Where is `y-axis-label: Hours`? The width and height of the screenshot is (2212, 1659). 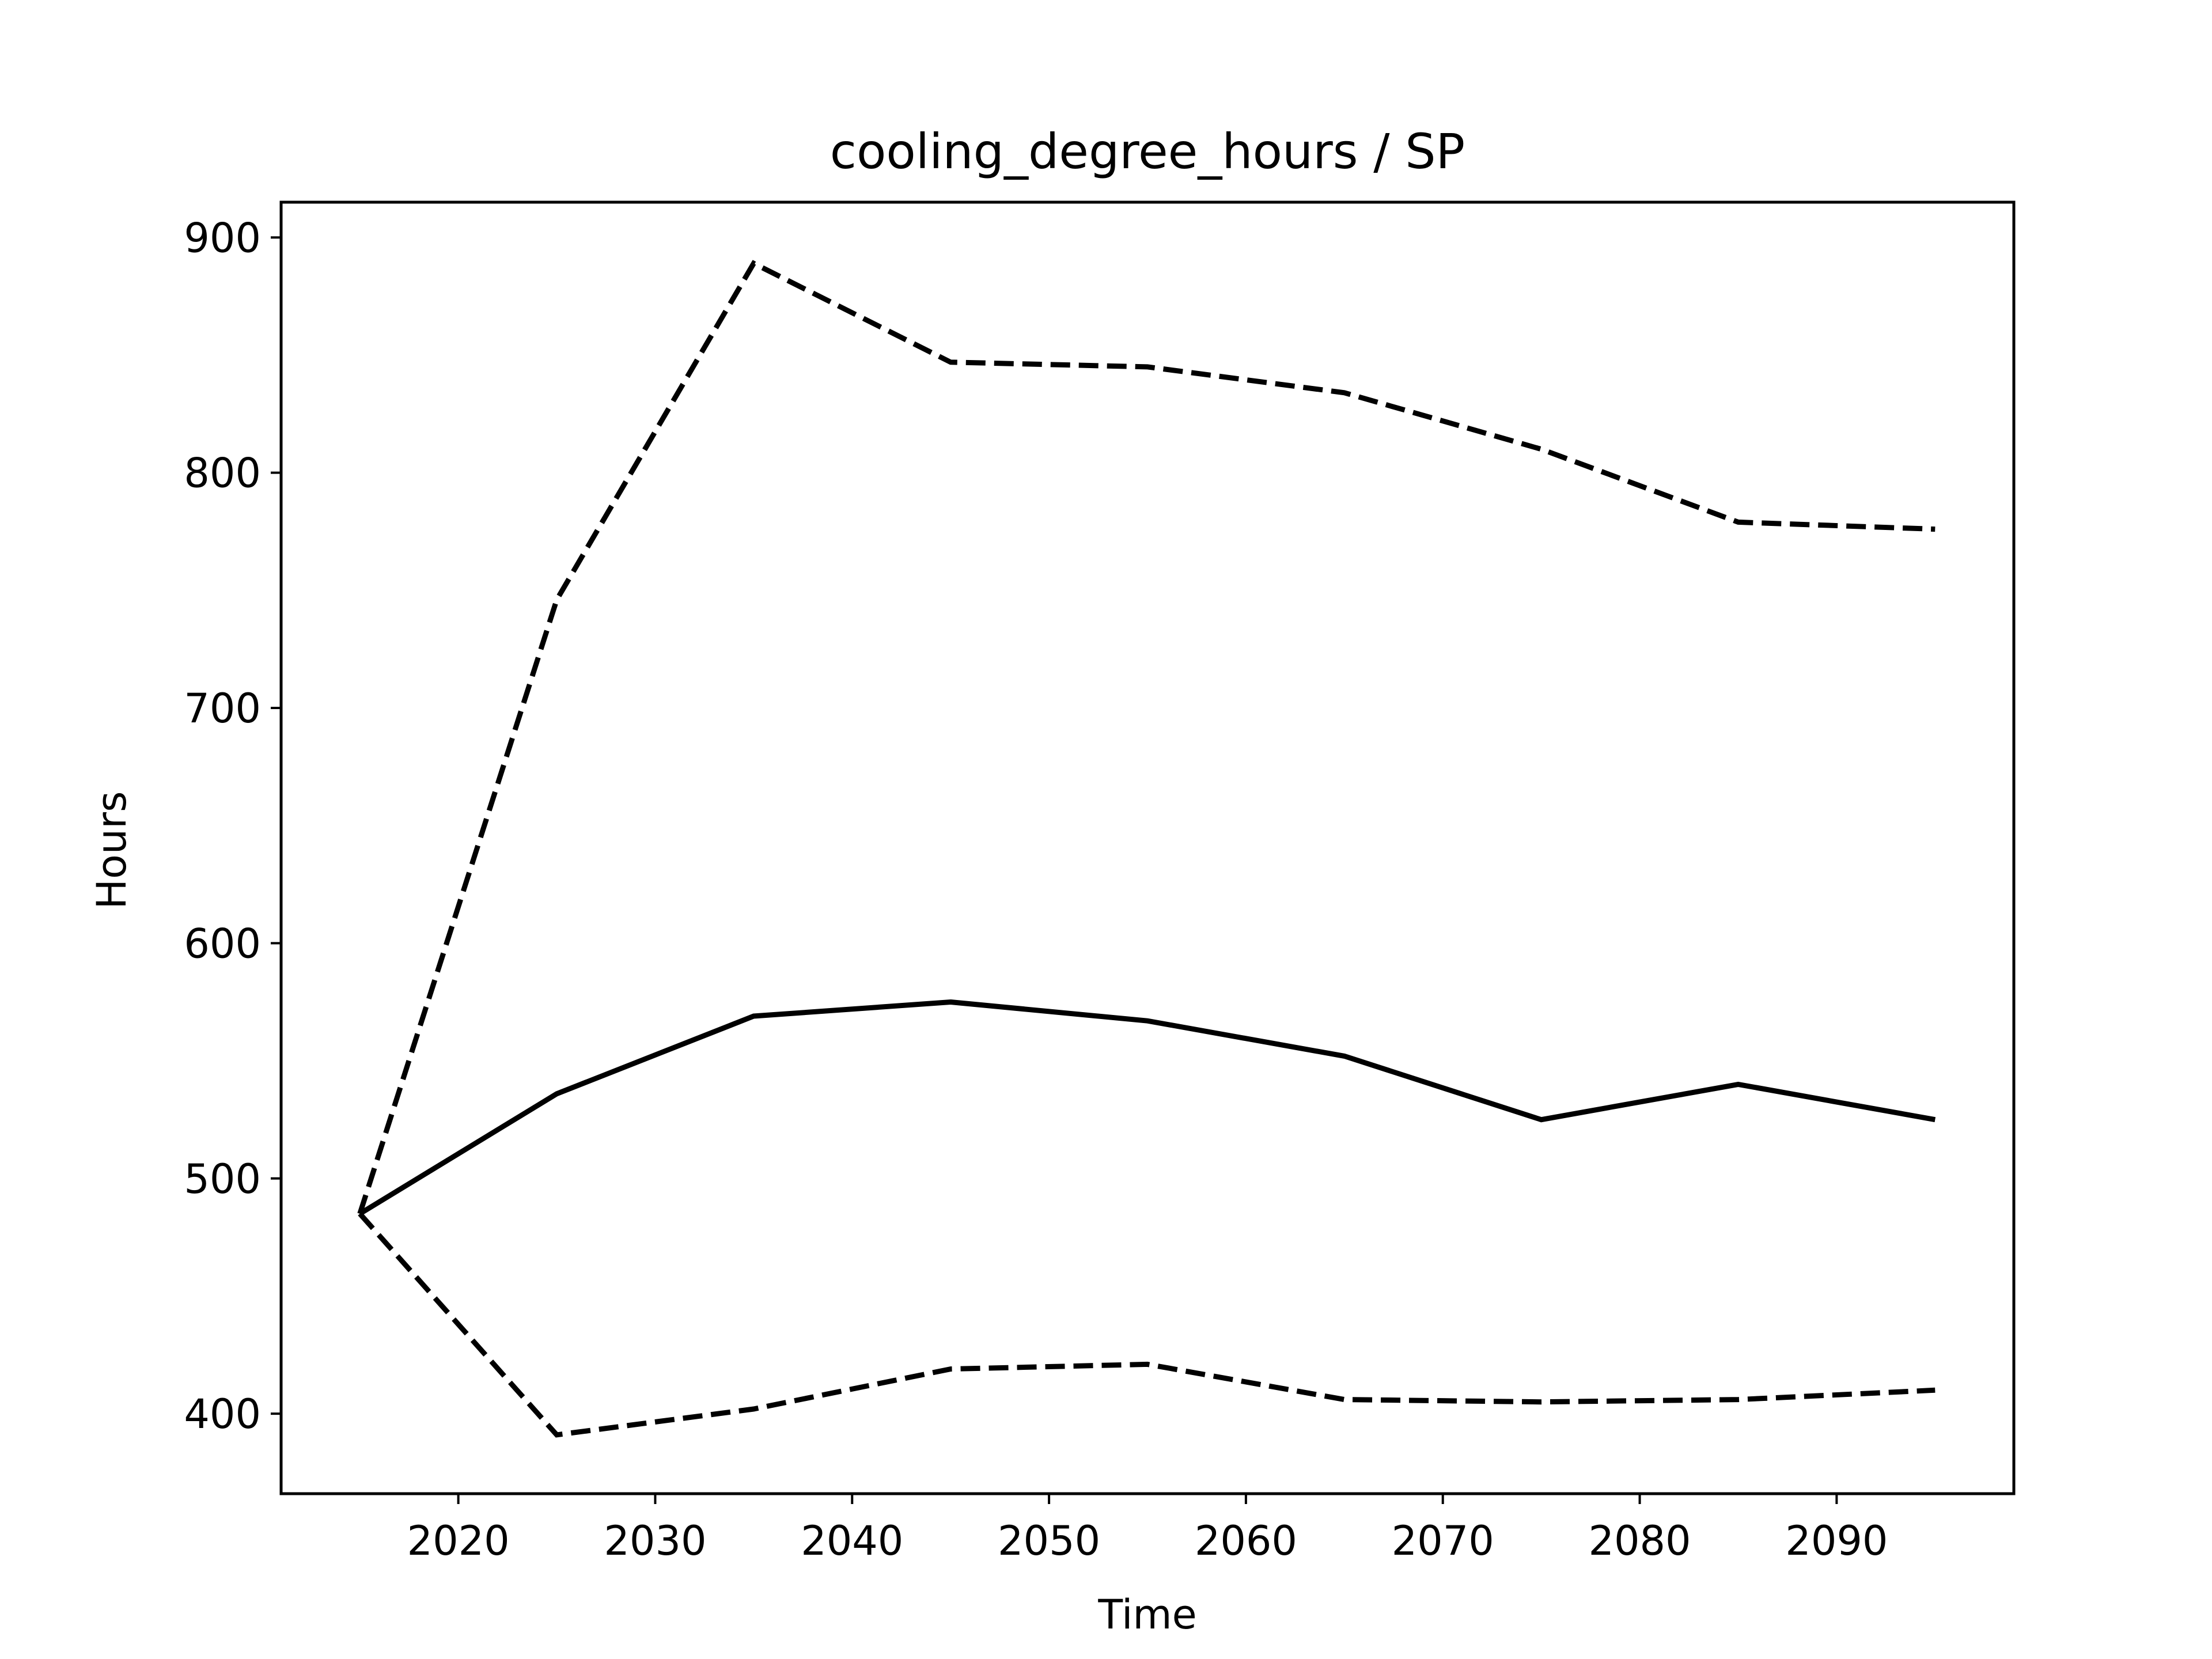
y-axis-label: Hours is located at coordinates (111, 850).